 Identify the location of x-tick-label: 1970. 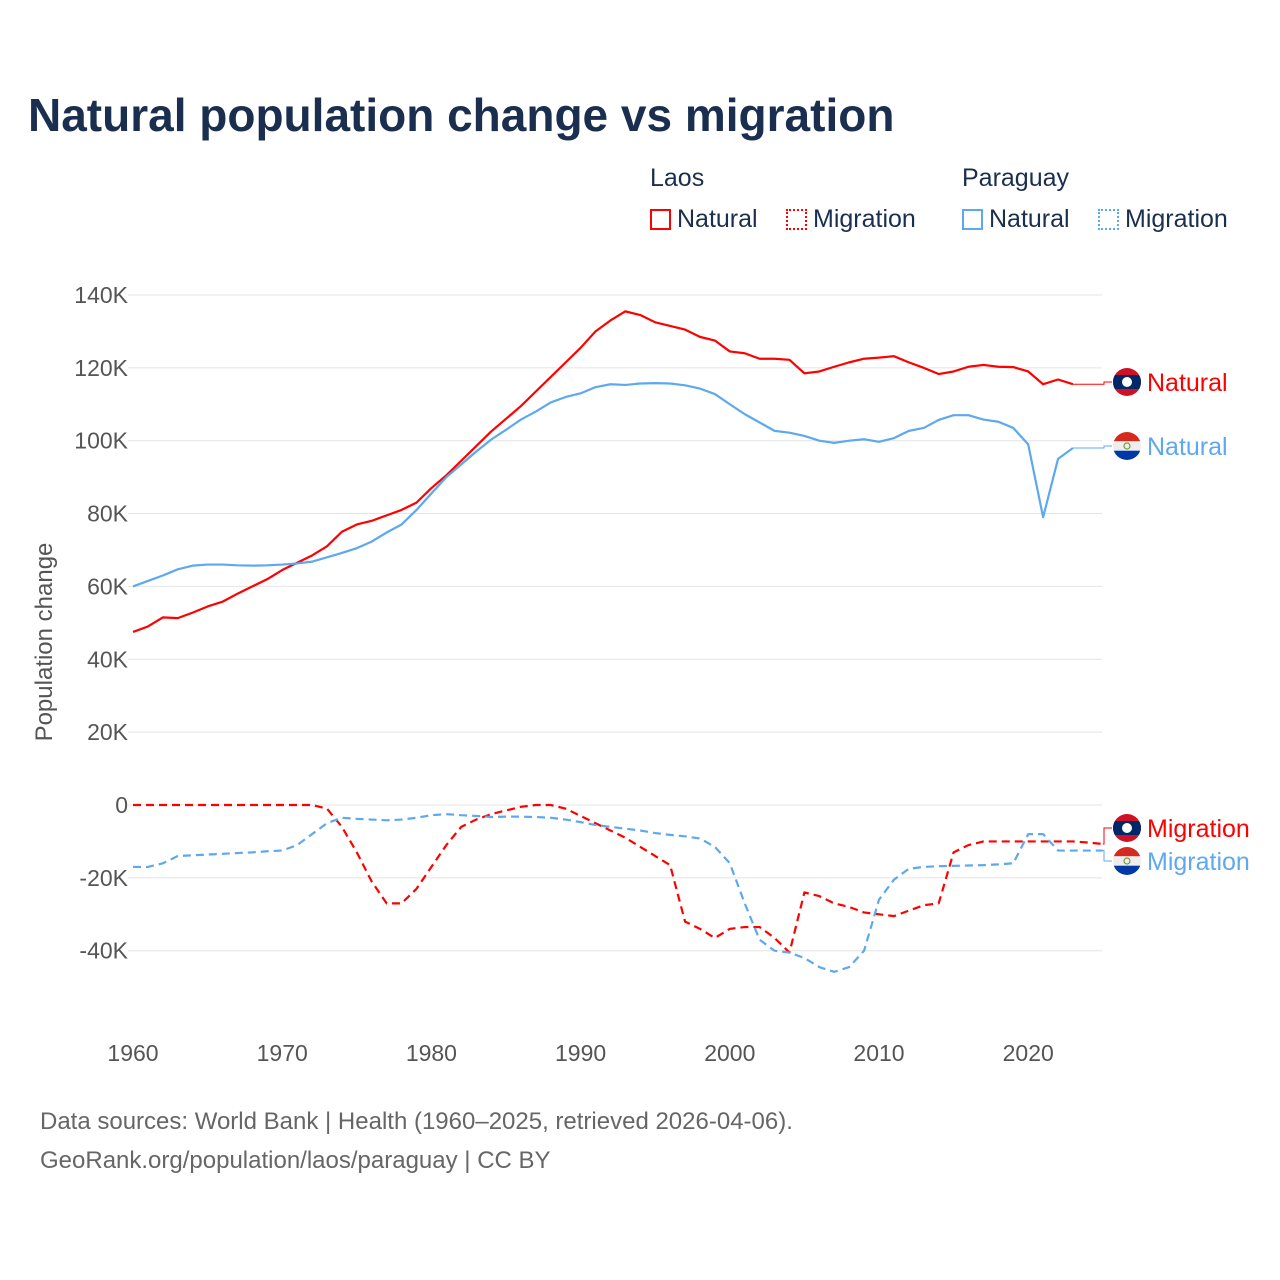
(282, 1053).